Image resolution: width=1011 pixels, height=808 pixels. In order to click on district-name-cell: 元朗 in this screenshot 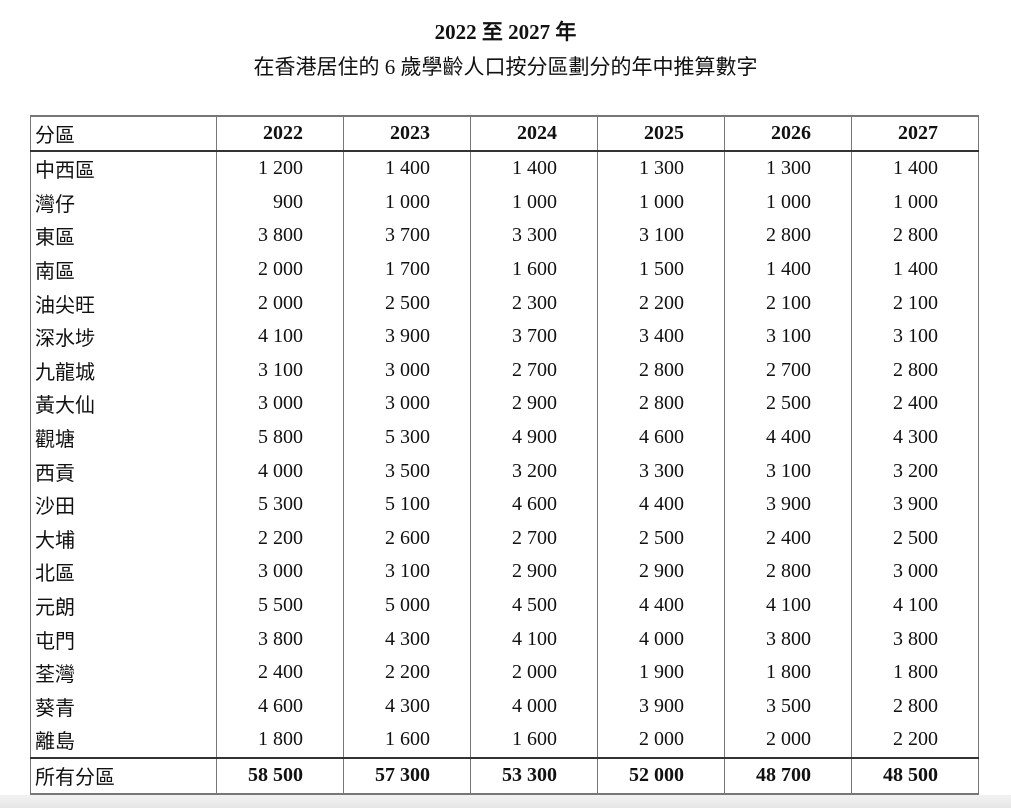, I will do `click(123, 605)`.